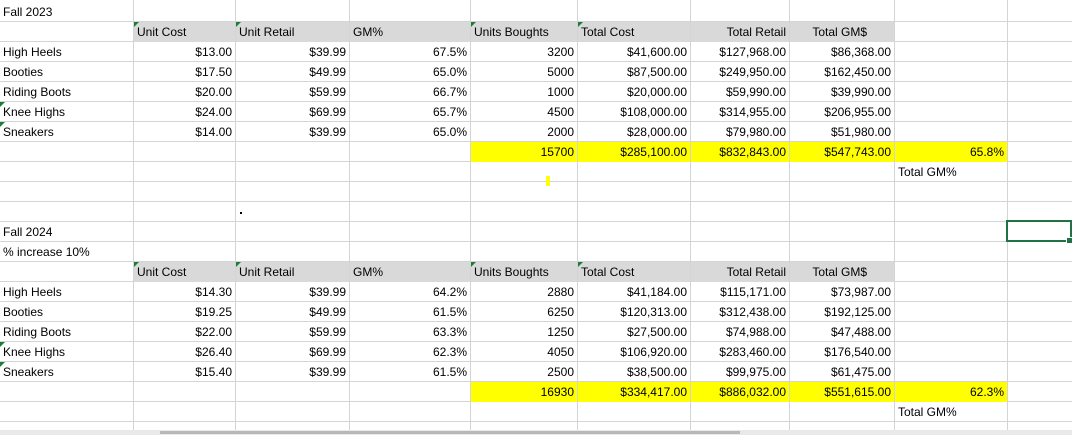 This screenshot has height=435, width=1072. Describe the element at coordinates (857, 312) in the screenshot. I see `total-gm-cell: $192,125.00` at that location.